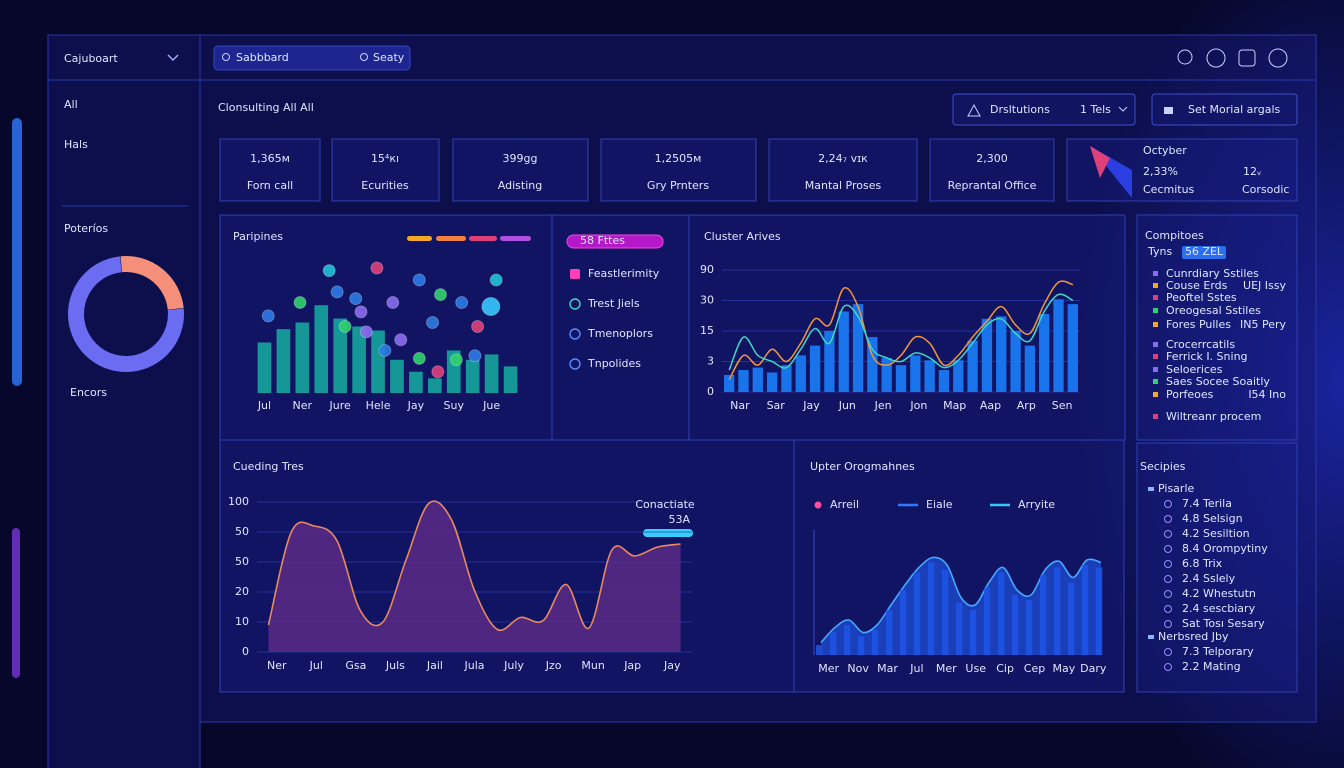 The height and width of the screenshot is (768, 1344). I want to click on x-tick-label: Jzo, so click(553, 665).